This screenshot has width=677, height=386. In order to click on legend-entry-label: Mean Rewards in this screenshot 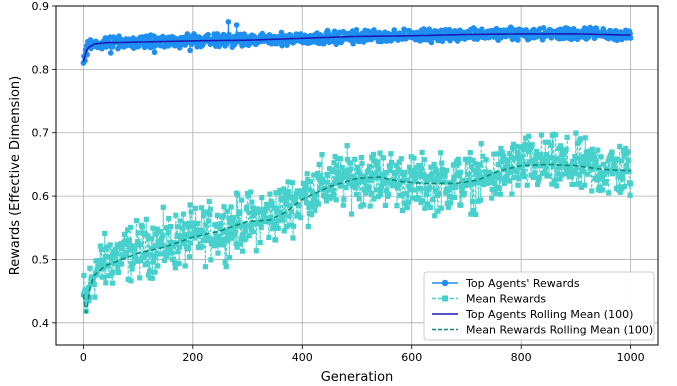, I will do `click(506, 299)`.